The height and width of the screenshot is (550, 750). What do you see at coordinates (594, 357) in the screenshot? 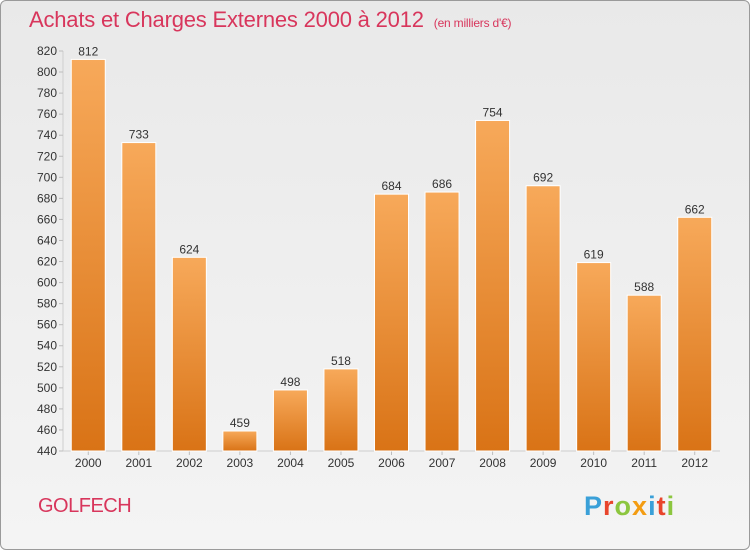
I see `bar-2010` at bounding box center [594, 357].